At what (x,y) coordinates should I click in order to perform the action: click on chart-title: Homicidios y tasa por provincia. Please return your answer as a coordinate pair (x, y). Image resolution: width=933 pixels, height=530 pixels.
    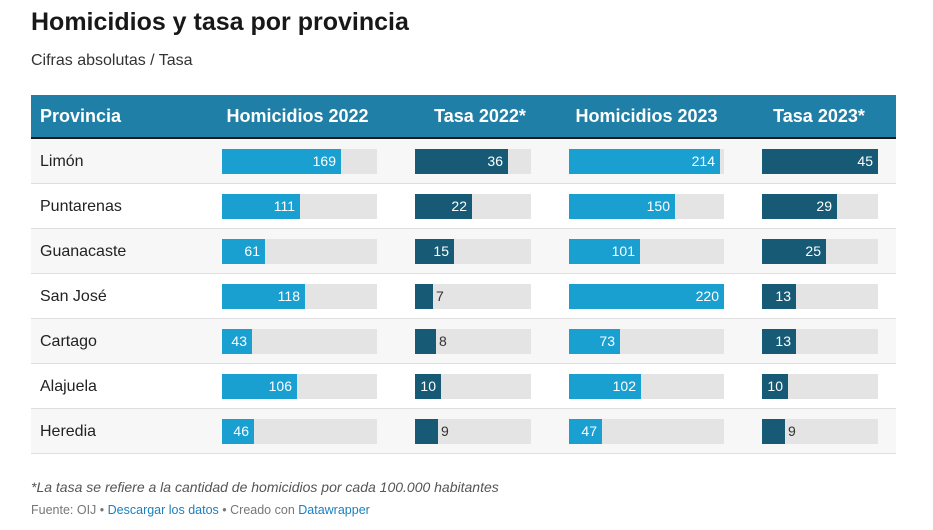
    Looking at the image, I should click on (220, 22).